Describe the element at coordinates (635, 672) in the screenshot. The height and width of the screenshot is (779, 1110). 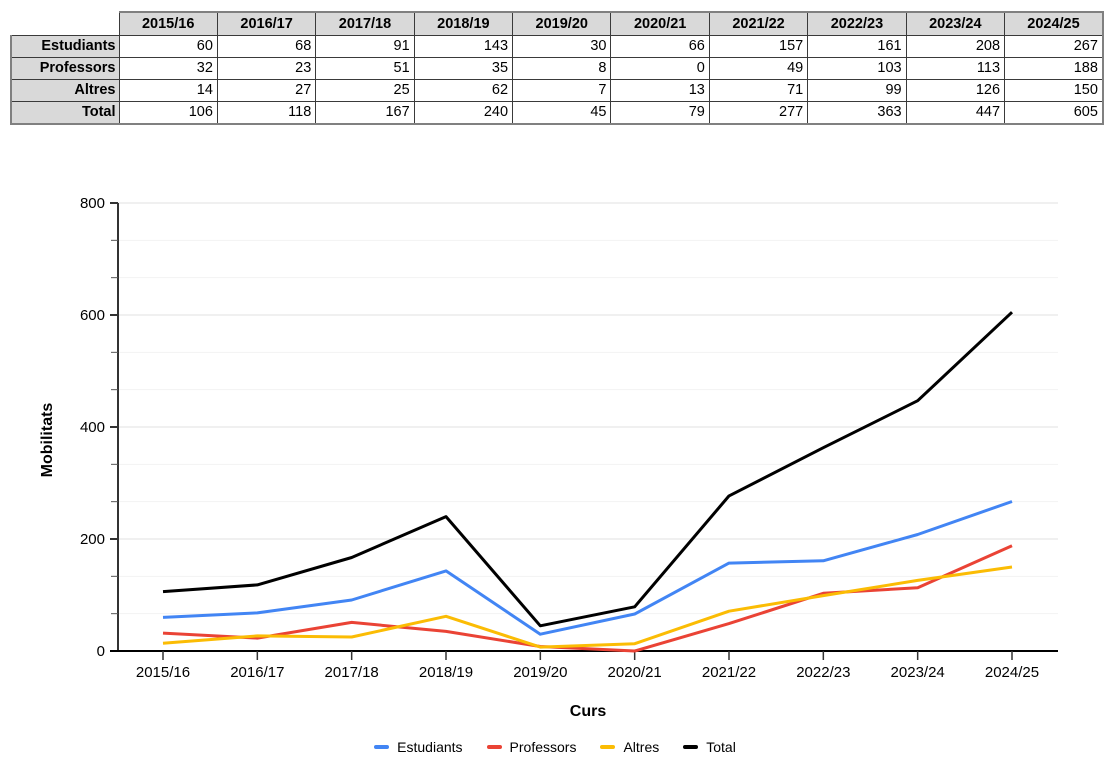
I see `x-tick-label: 2020/21` at that location.